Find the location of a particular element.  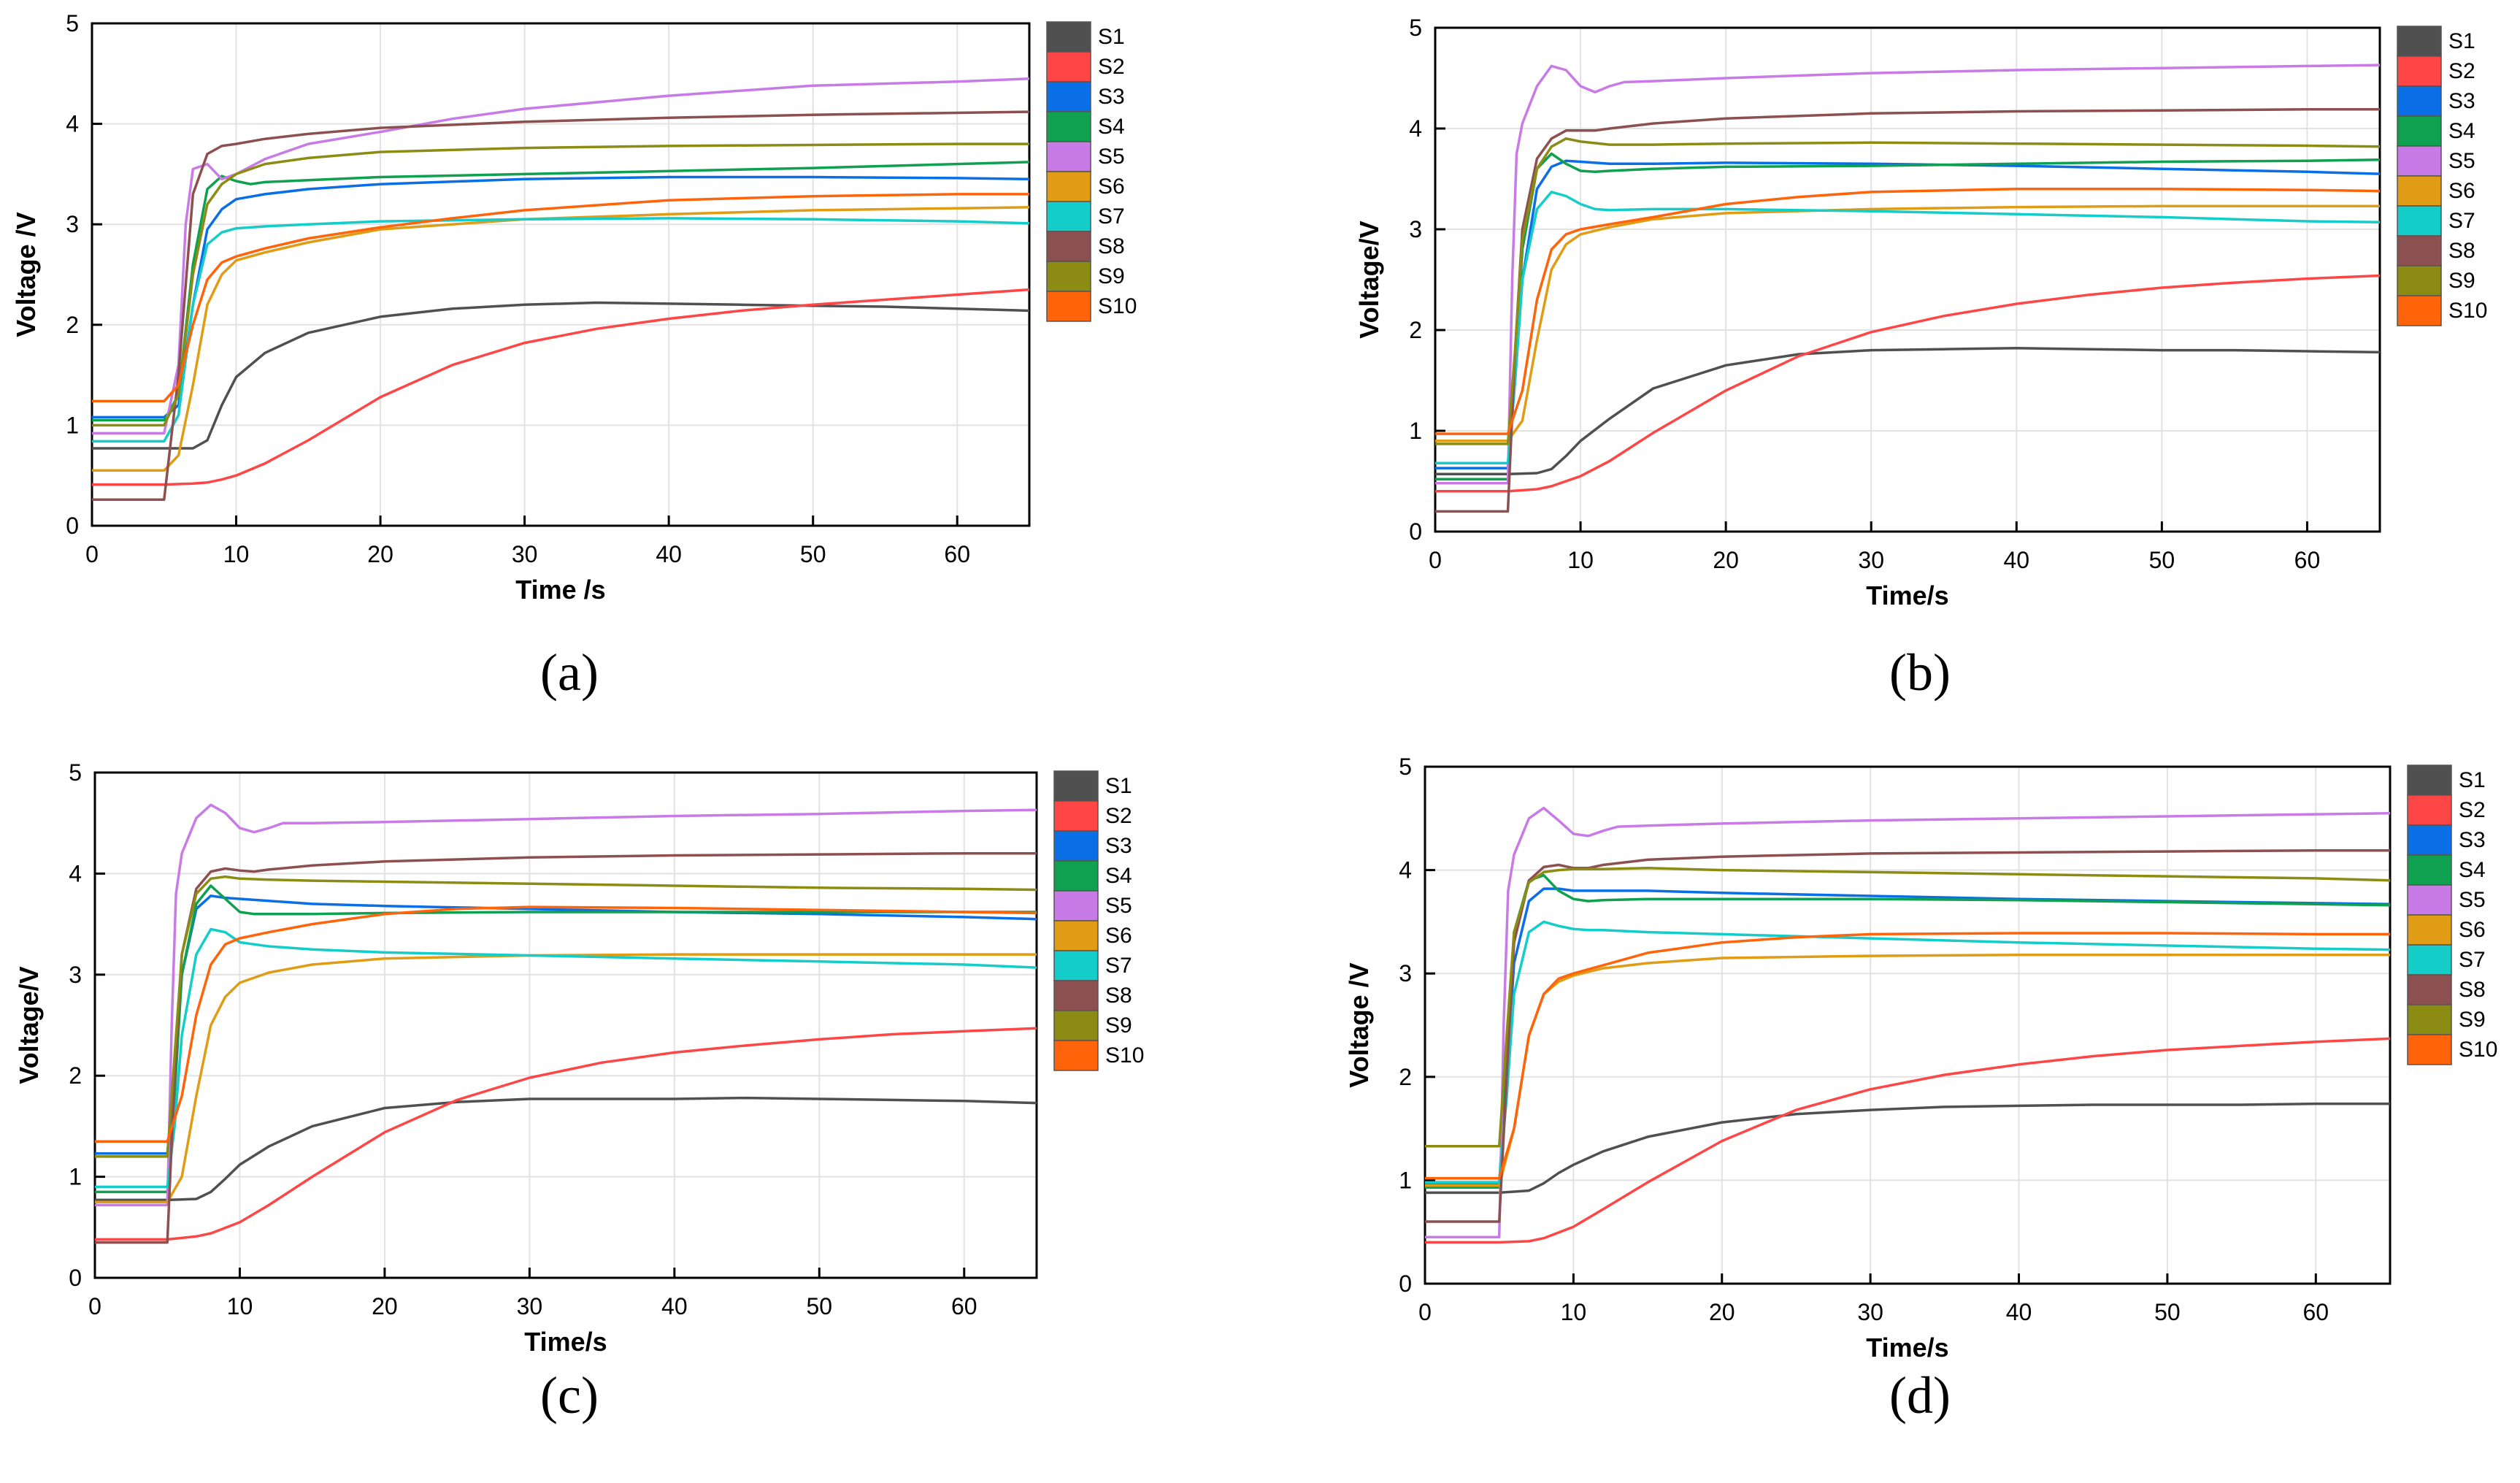

legend-label-s10-c: S10 is located at coordinates (1124, 1055).